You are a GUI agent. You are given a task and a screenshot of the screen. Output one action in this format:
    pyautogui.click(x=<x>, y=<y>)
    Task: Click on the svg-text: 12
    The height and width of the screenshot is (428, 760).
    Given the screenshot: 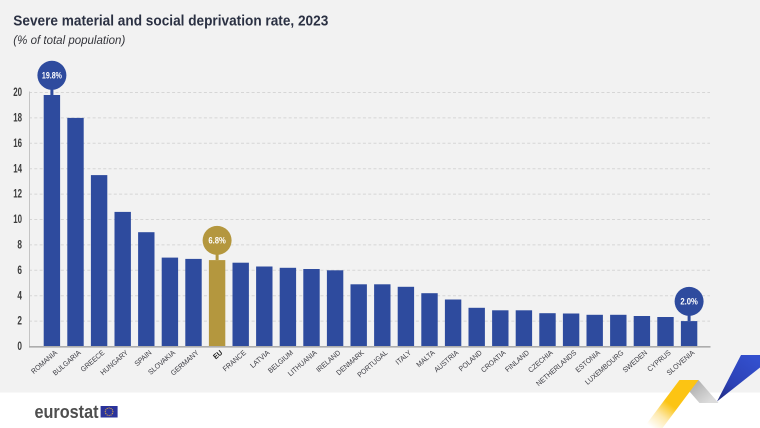 What is the action you would take?
    pyautogui.click(x=17, y=195)
    